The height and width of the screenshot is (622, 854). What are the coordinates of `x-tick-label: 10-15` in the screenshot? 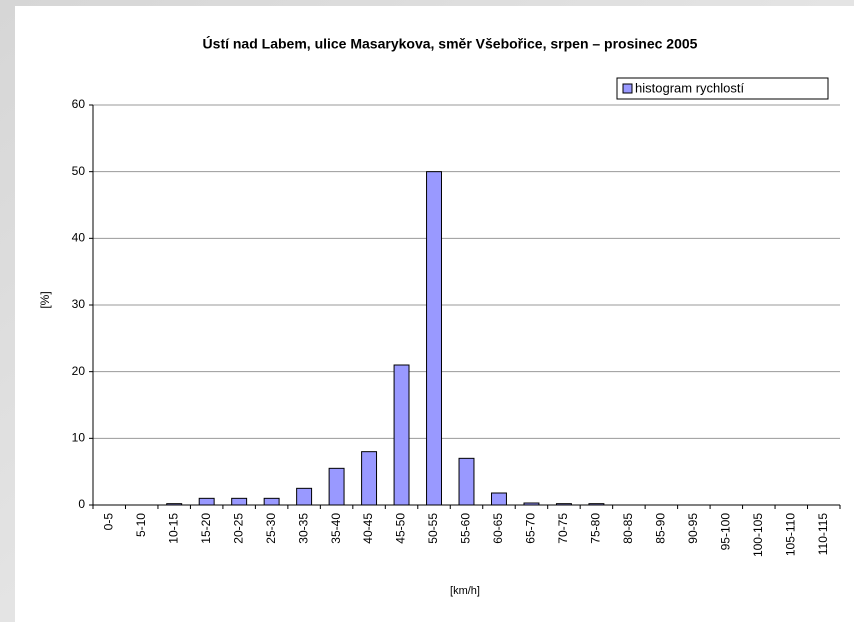 It's located at (173, 528).